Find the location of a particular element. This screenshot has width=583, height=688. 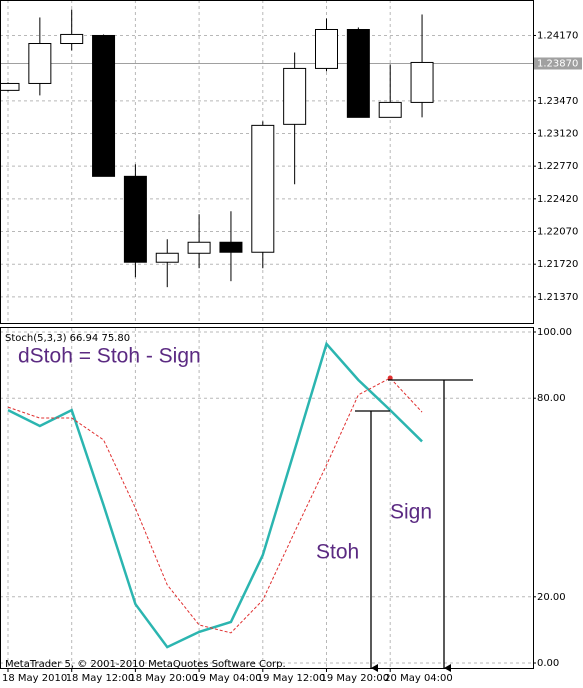

y-tick-label: 0.00 is located at coordinates (548, 663).